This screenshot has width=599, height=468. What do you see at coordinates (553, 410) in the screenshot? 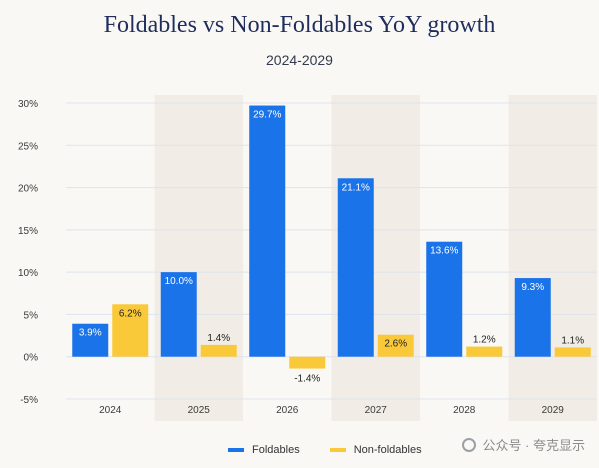
I see `x-tick-label: 2029` at bounding box center [553, 410].